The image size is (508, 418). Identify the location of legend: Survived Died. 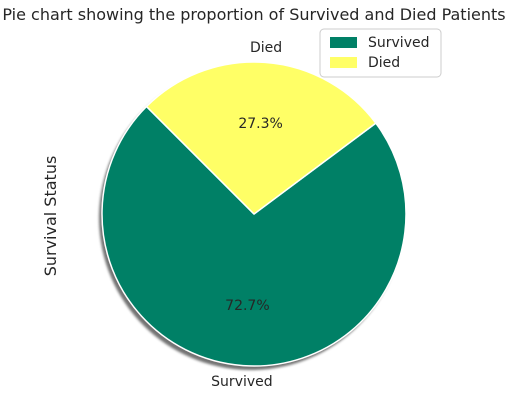
(380, 53).